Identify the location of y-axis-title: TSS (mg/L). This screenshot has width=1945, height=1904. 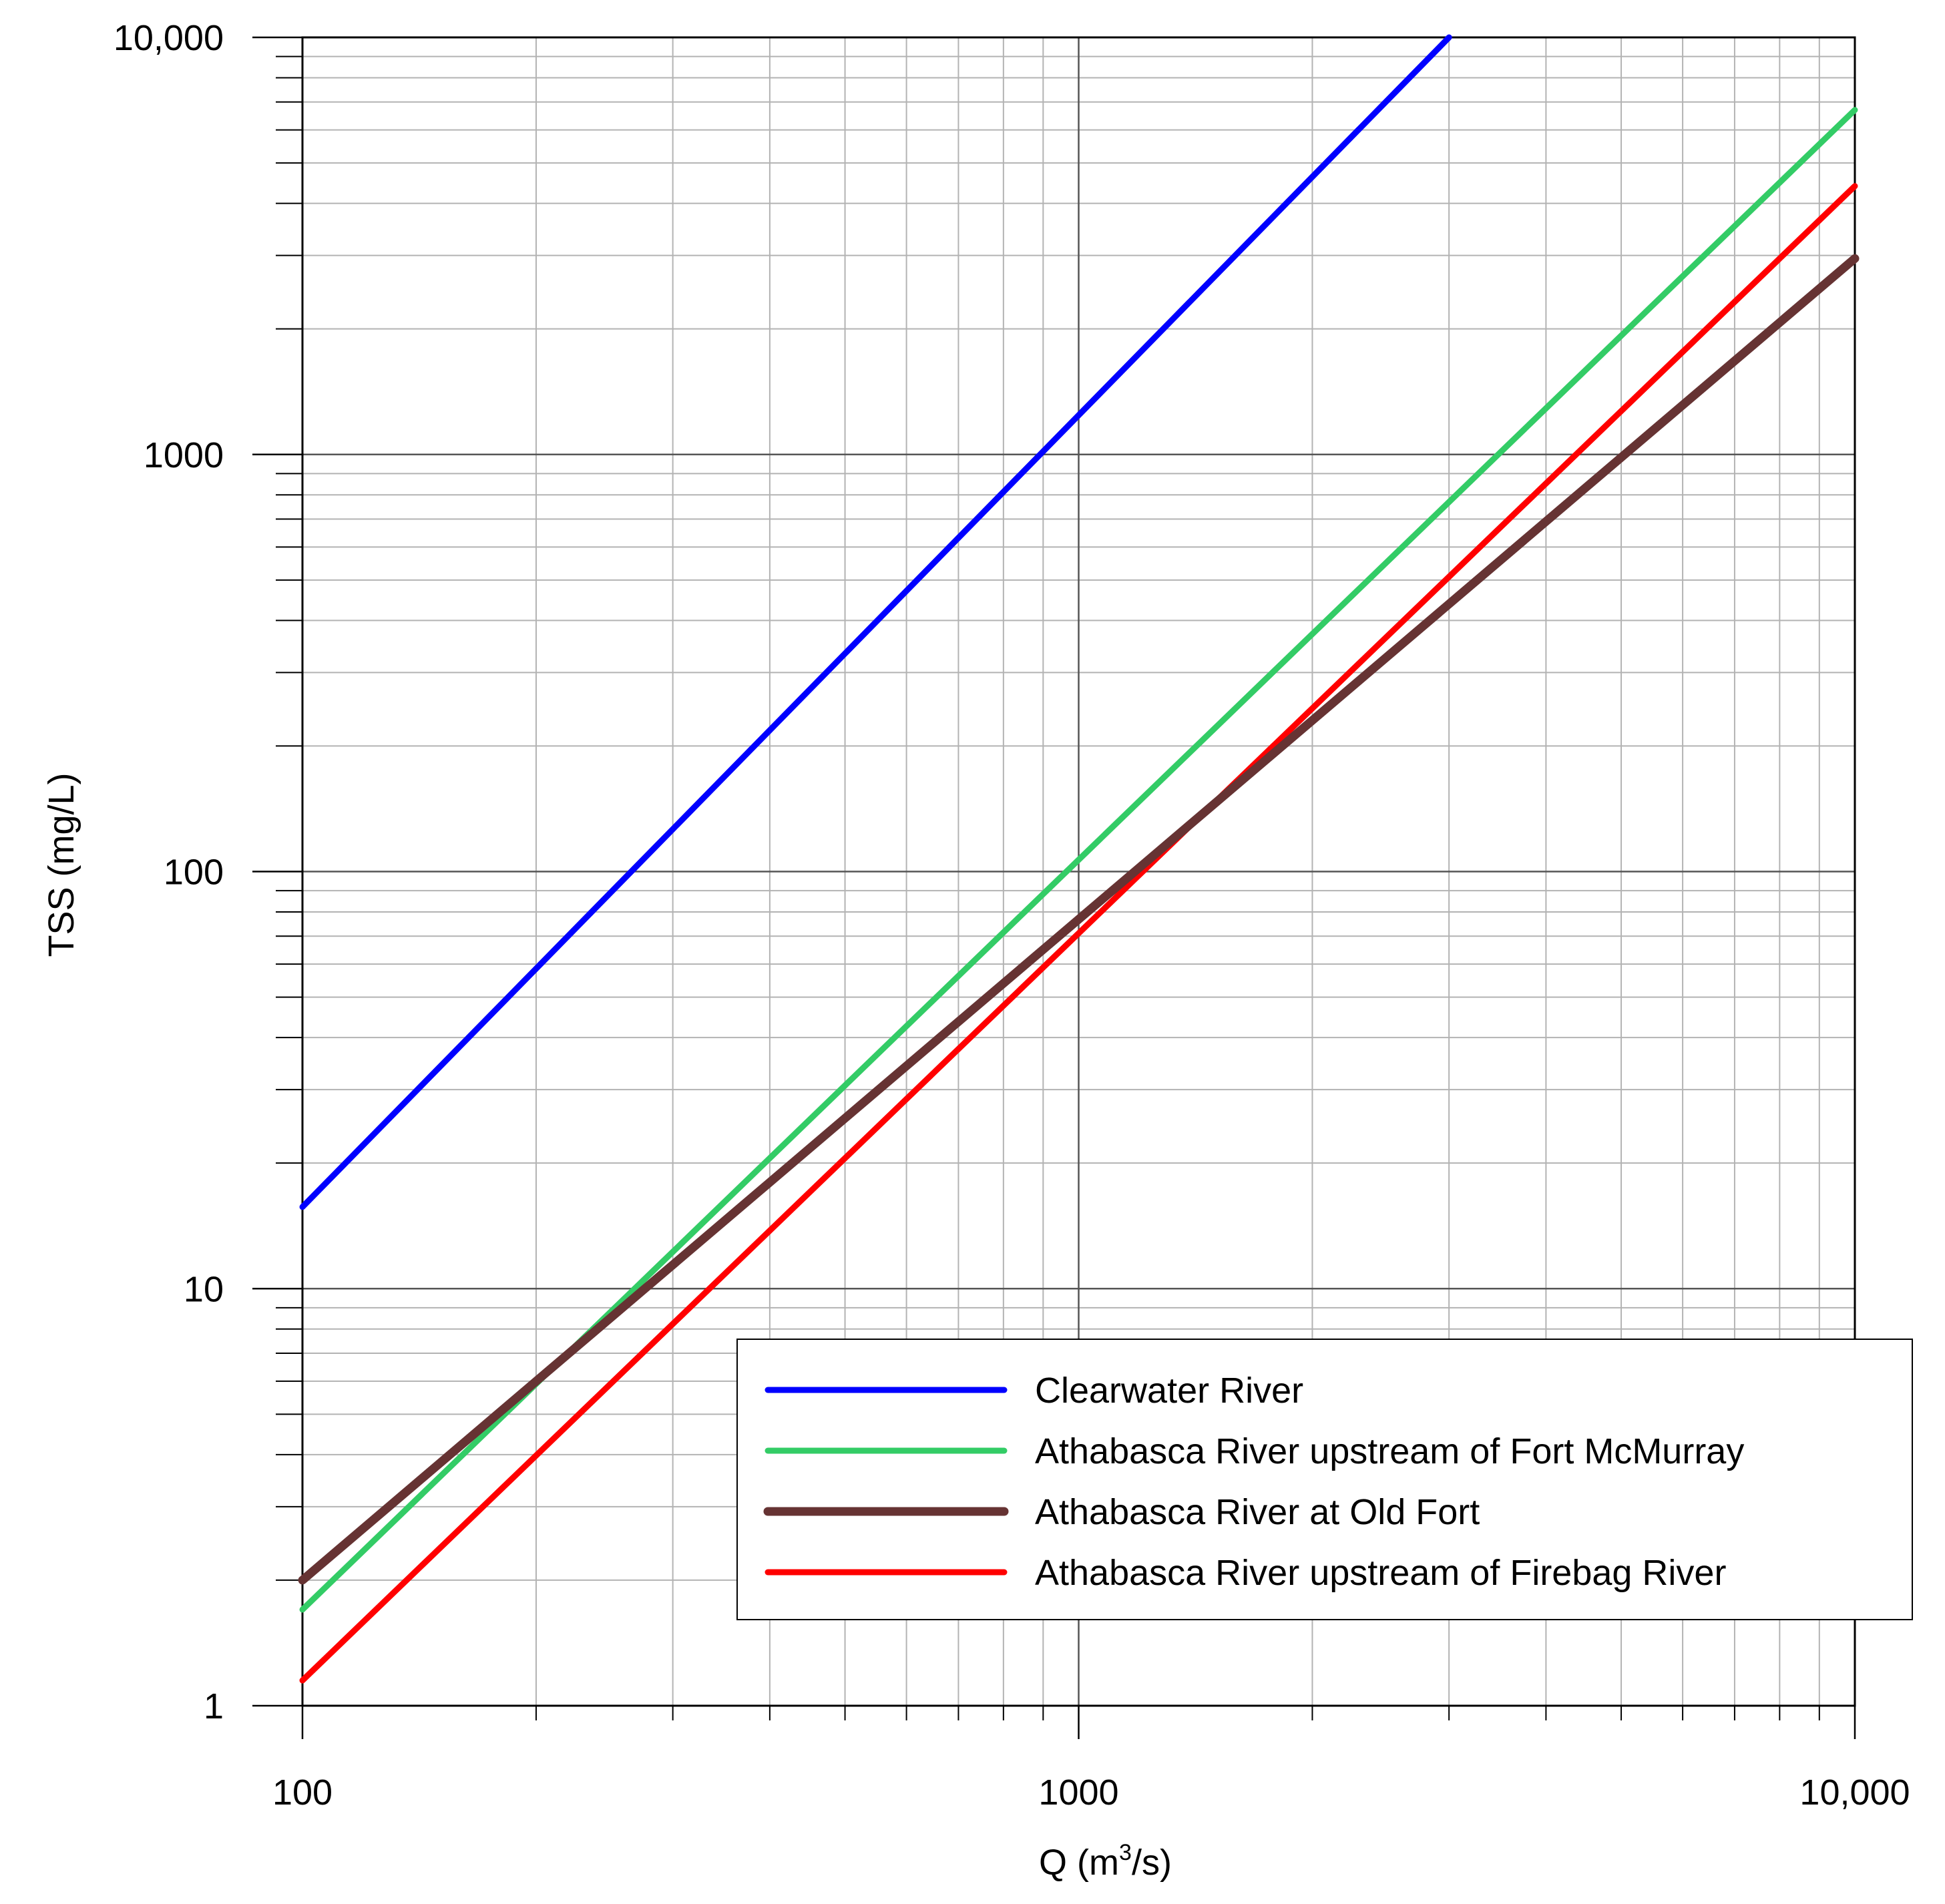
(61, 864).